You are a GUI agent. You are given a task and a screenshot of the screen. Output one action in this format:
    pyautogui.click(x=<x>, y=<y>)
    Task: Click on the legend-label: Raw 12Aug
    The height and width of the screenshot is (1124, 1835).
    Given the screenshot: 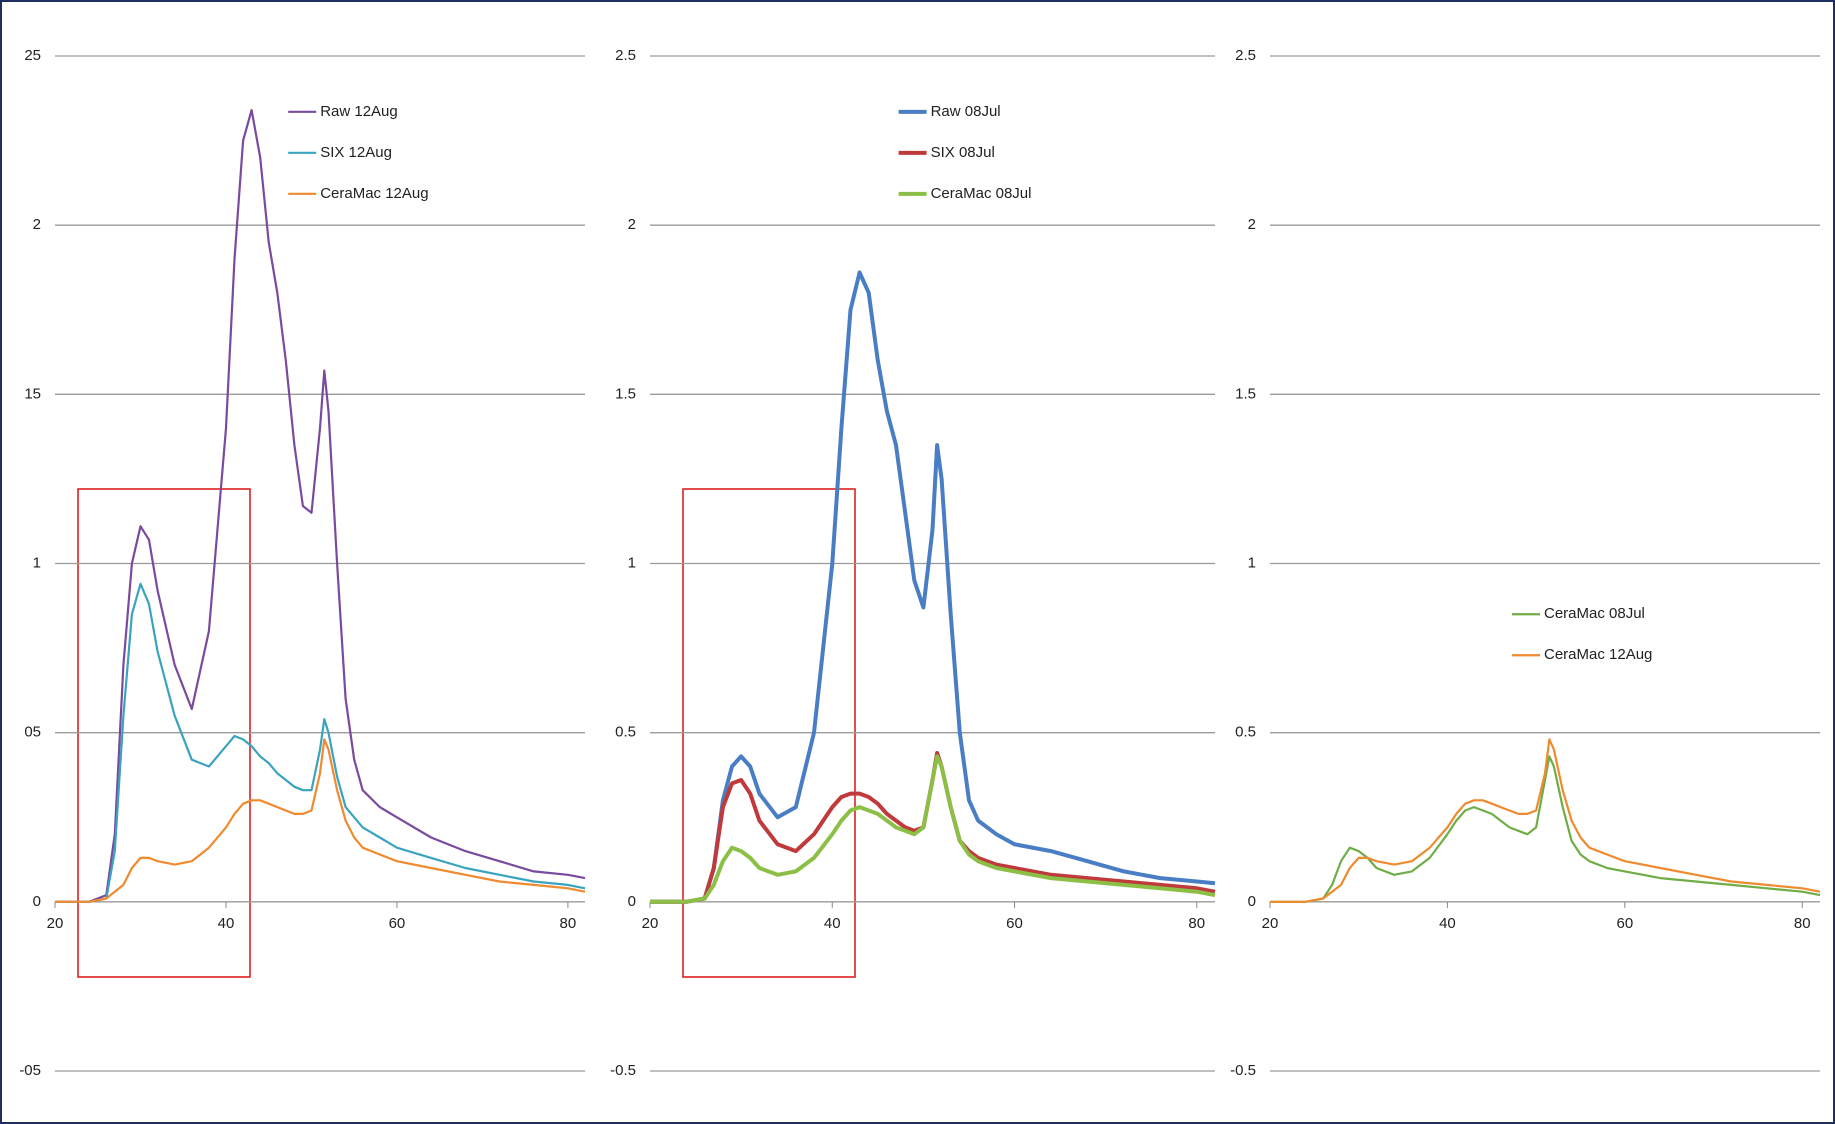 What is the action you would take?
    pyautogui.click(x=359, y=111)
    